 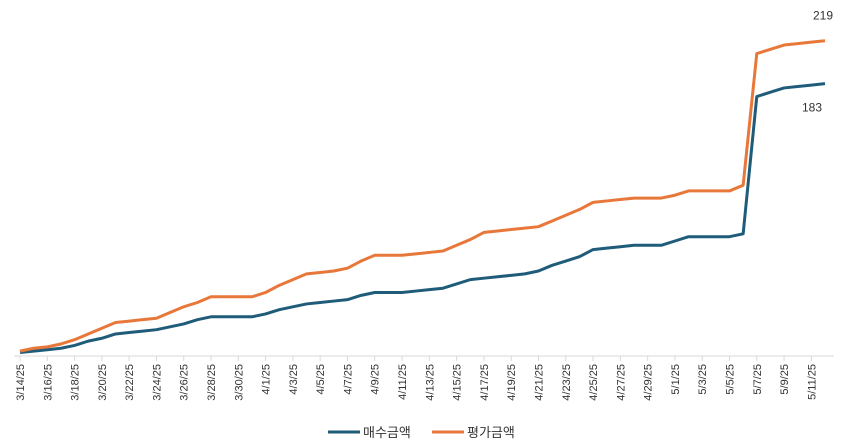 What do you see at coordinates (403, 382) in the screenshot?
I see `x-tick-label: 4/11/25` at bounding box center [403, 382].